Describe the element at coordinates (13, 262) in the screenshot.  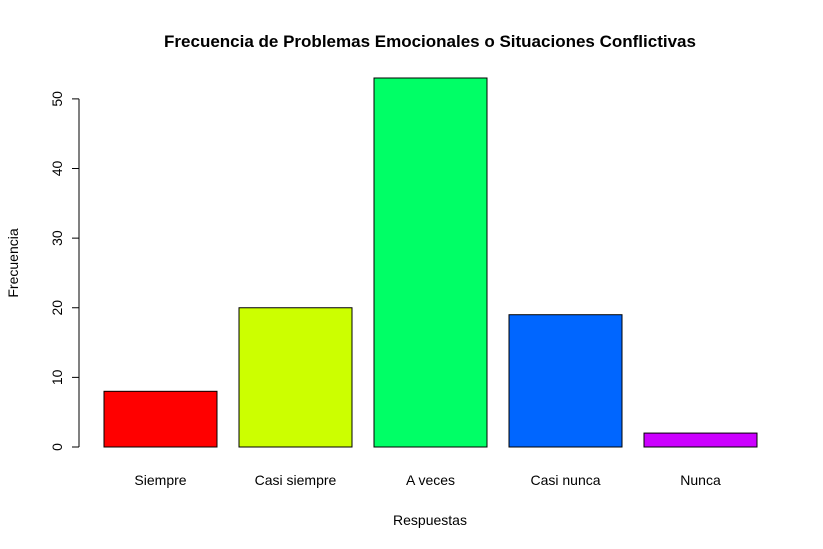
I see `y-axis-label: Frecuencia` at that location.